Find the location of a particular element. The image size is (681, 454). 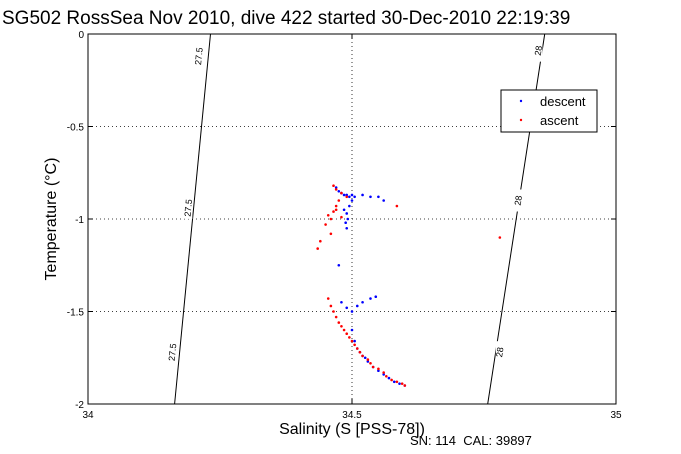

x-tick-label: 35 is located at coordinates (616, 415).